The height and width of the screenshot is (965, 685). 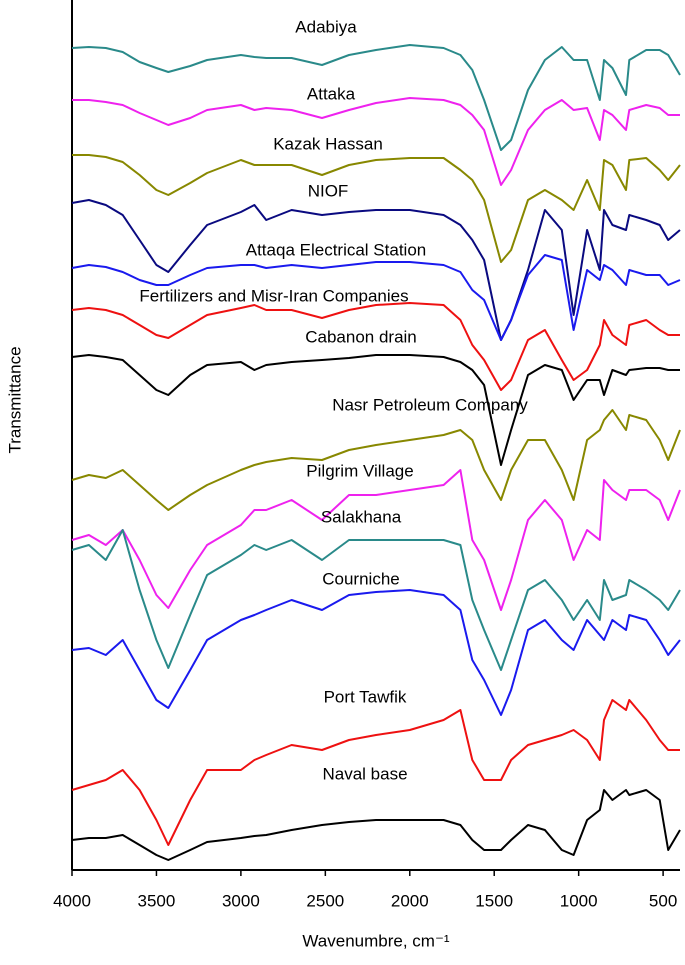 What do you see at coordinates (72, 900) in the screenshot?
I see `x-tick-label: 4000` at bounding box center [72, 900].